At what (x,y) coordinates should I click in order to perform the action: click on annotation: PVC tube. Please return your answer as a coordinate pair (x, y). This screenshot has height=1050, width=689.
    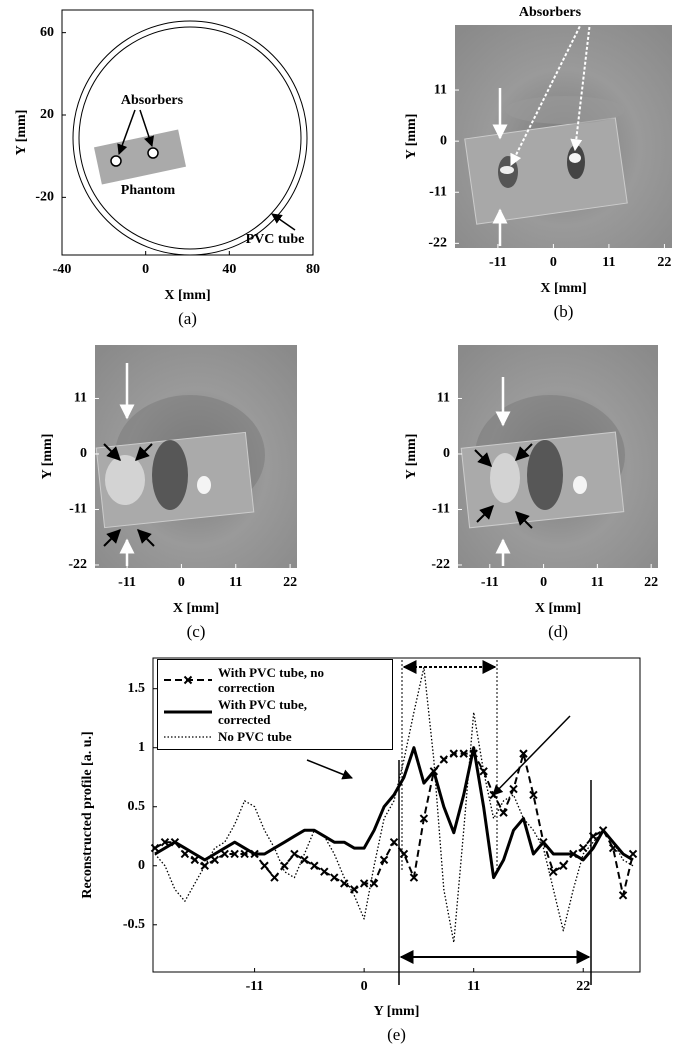
    Looking at the image, I should click on (275, 239).